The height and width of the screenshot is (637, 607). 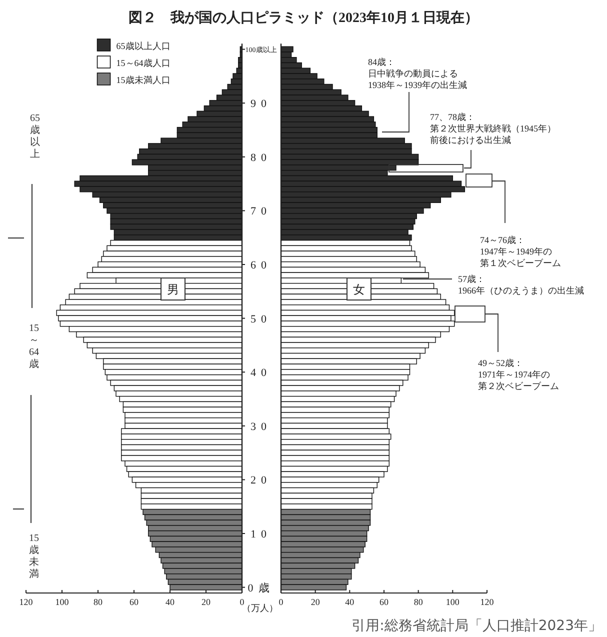 What do you see at coordinates (359, 289) in the screenshot?
I see `annotation: 女` at bounding box center [359, 289].